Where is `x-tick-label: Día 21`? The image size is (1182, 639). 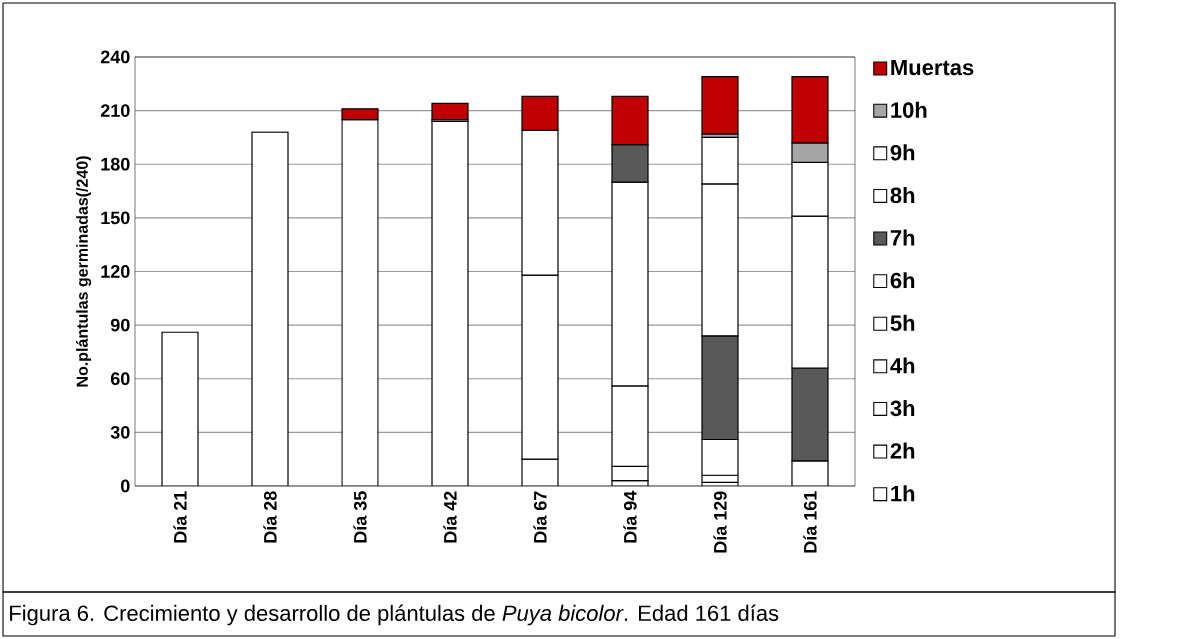
x-tick-label: Día 21 is located at coordinates (180, 517).